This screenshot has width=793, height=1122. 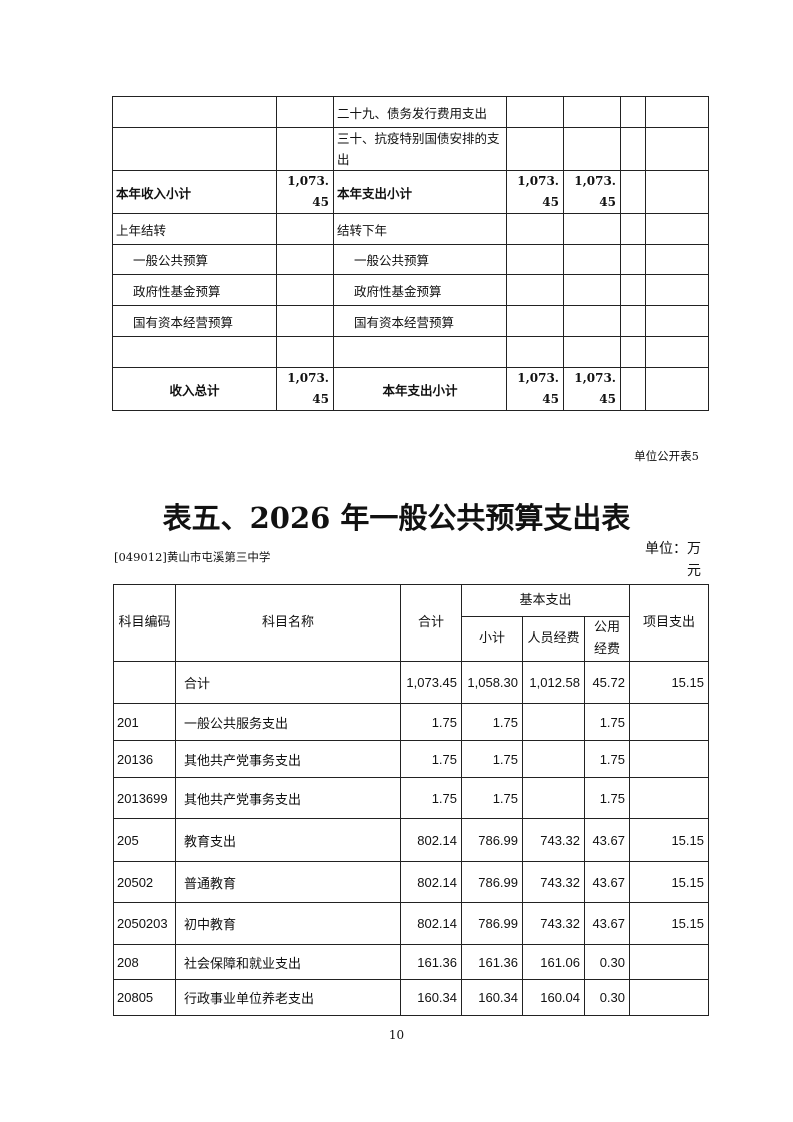 I want to click on cell-personnel, so click(x=553, y=798).